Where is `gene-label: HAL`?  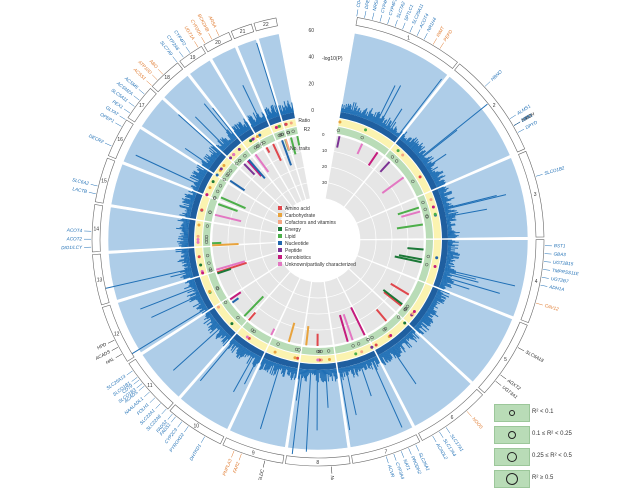 gene-label: HAL is located at coordinates (110, 360).